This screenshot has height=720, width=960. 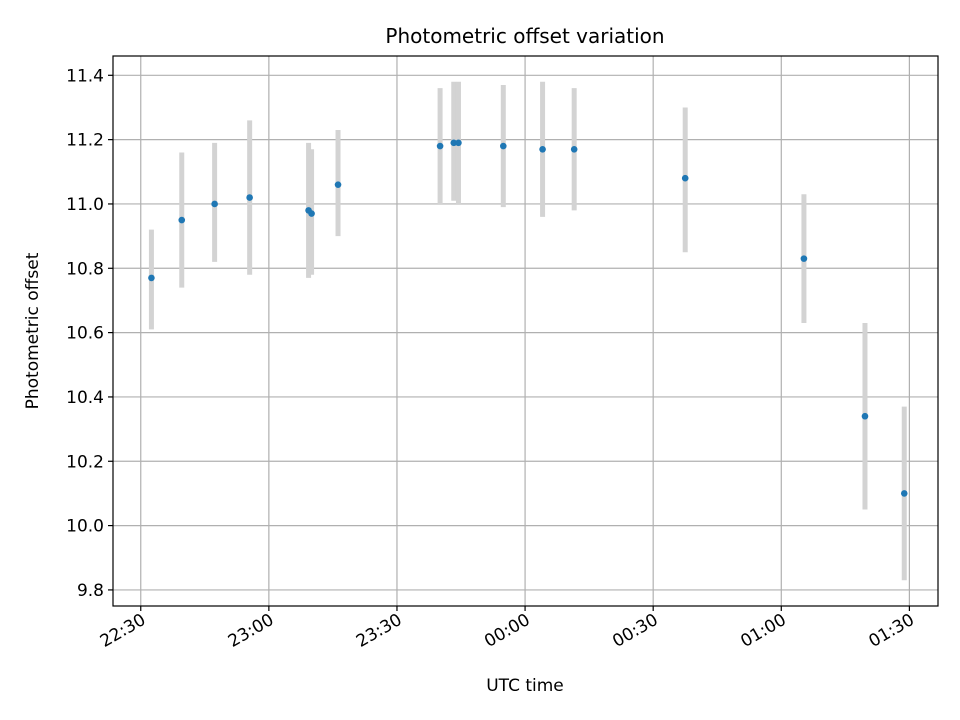 What do you see at coordinates (85, 527) in the screenshot?
I see `y-tick-label: 10.0` at bounding box center [85, 527].